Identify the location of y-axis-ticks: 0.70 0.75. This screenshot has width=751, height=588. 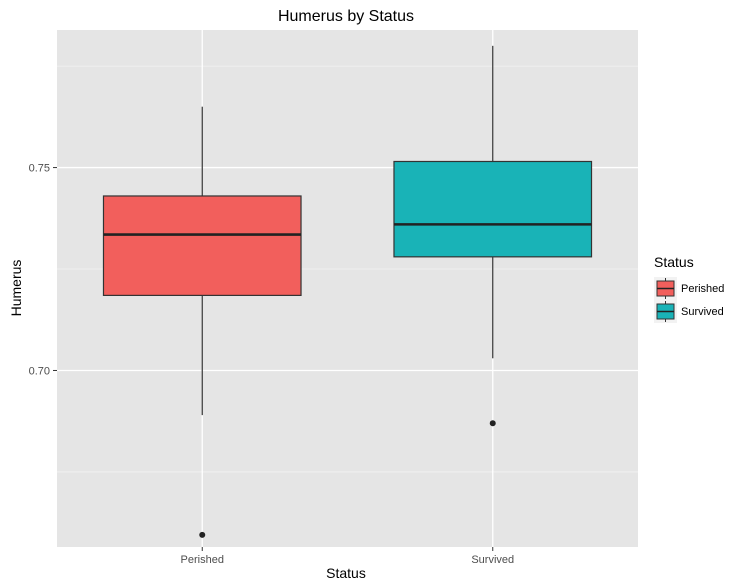
(43, 270).